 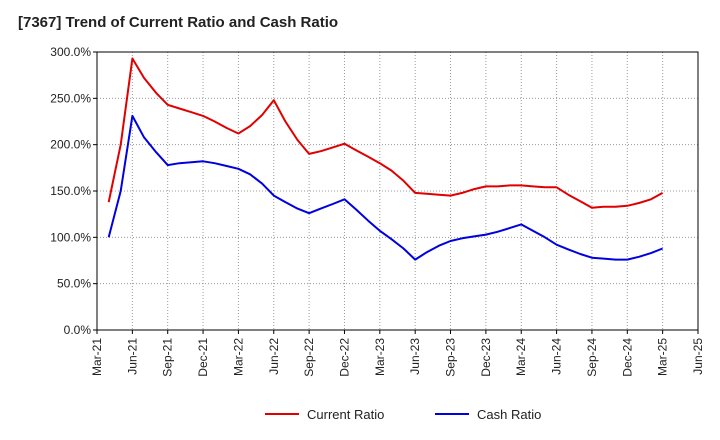 What do you see at coordinates (403, 414) in the screenshot?
I see `legend: Current Ratio Cash Ratio` at bounding box center [403, 414].